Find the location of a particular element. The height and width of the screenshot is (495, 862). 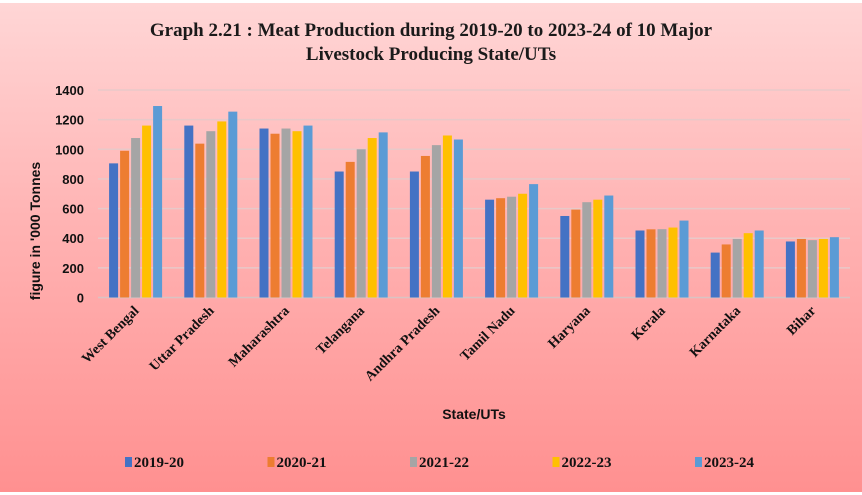

y-tick-label: 1200 is located at coordinates (69, 120).